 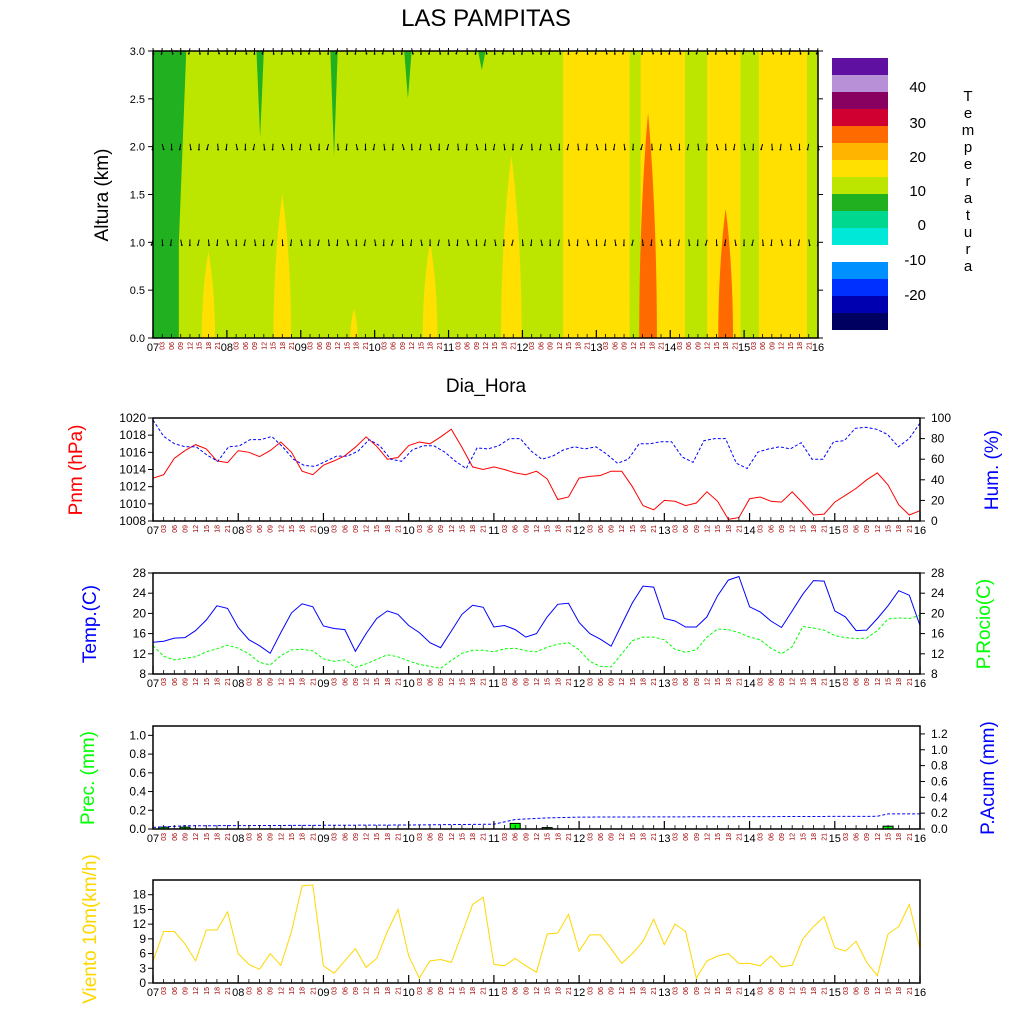 What do you see at coordinates (238, 531) in the screenshot?
I see `pressure-day-label: 08` at bounding box center [238, 531].